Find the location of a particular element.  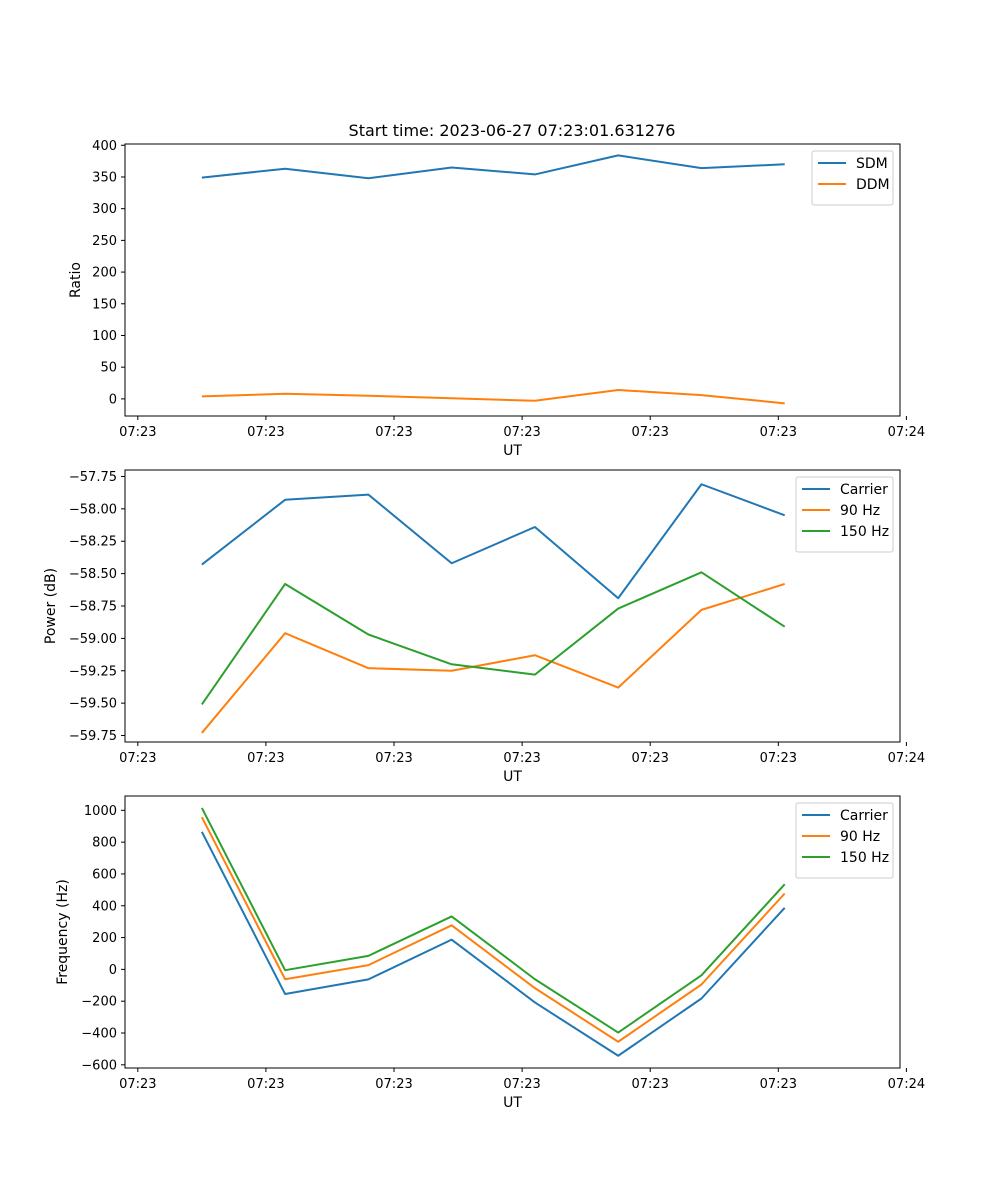

y-tick-label: 350 is located at coordinates (104, 177).